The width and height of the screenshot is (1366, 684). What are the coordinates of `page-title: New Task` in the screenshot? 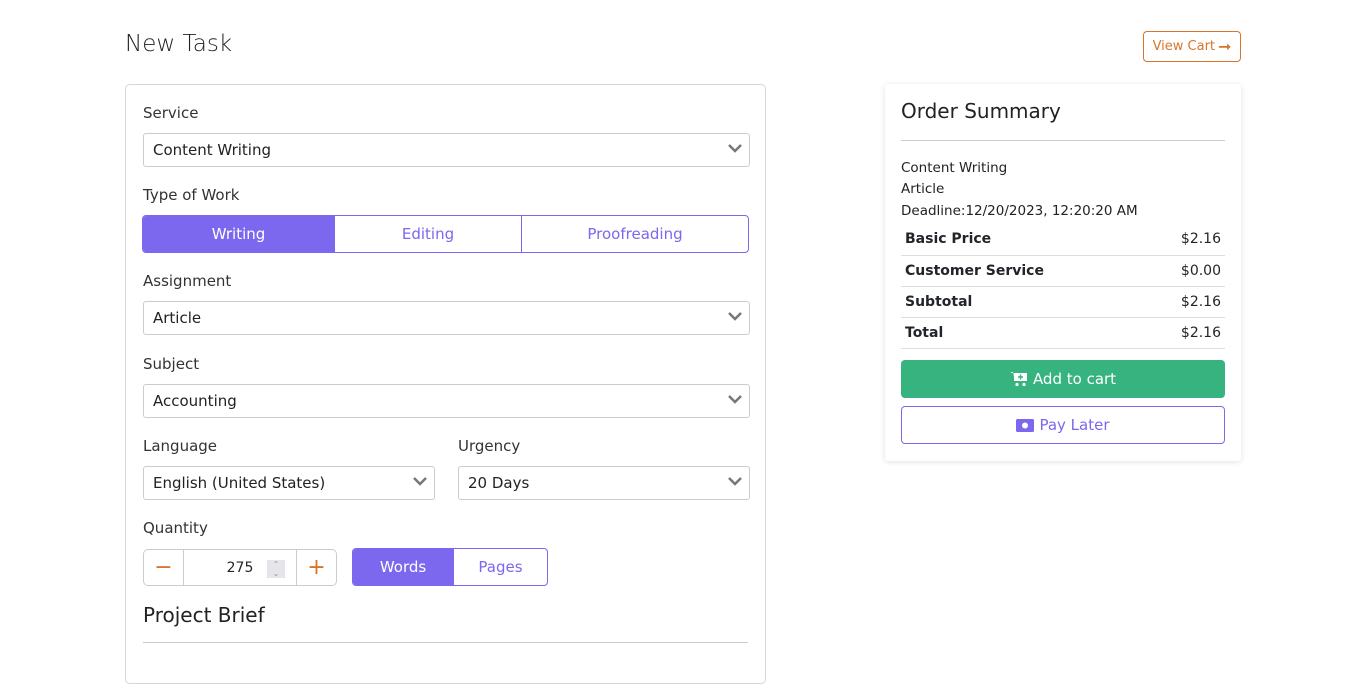 It's located at (179, 44).